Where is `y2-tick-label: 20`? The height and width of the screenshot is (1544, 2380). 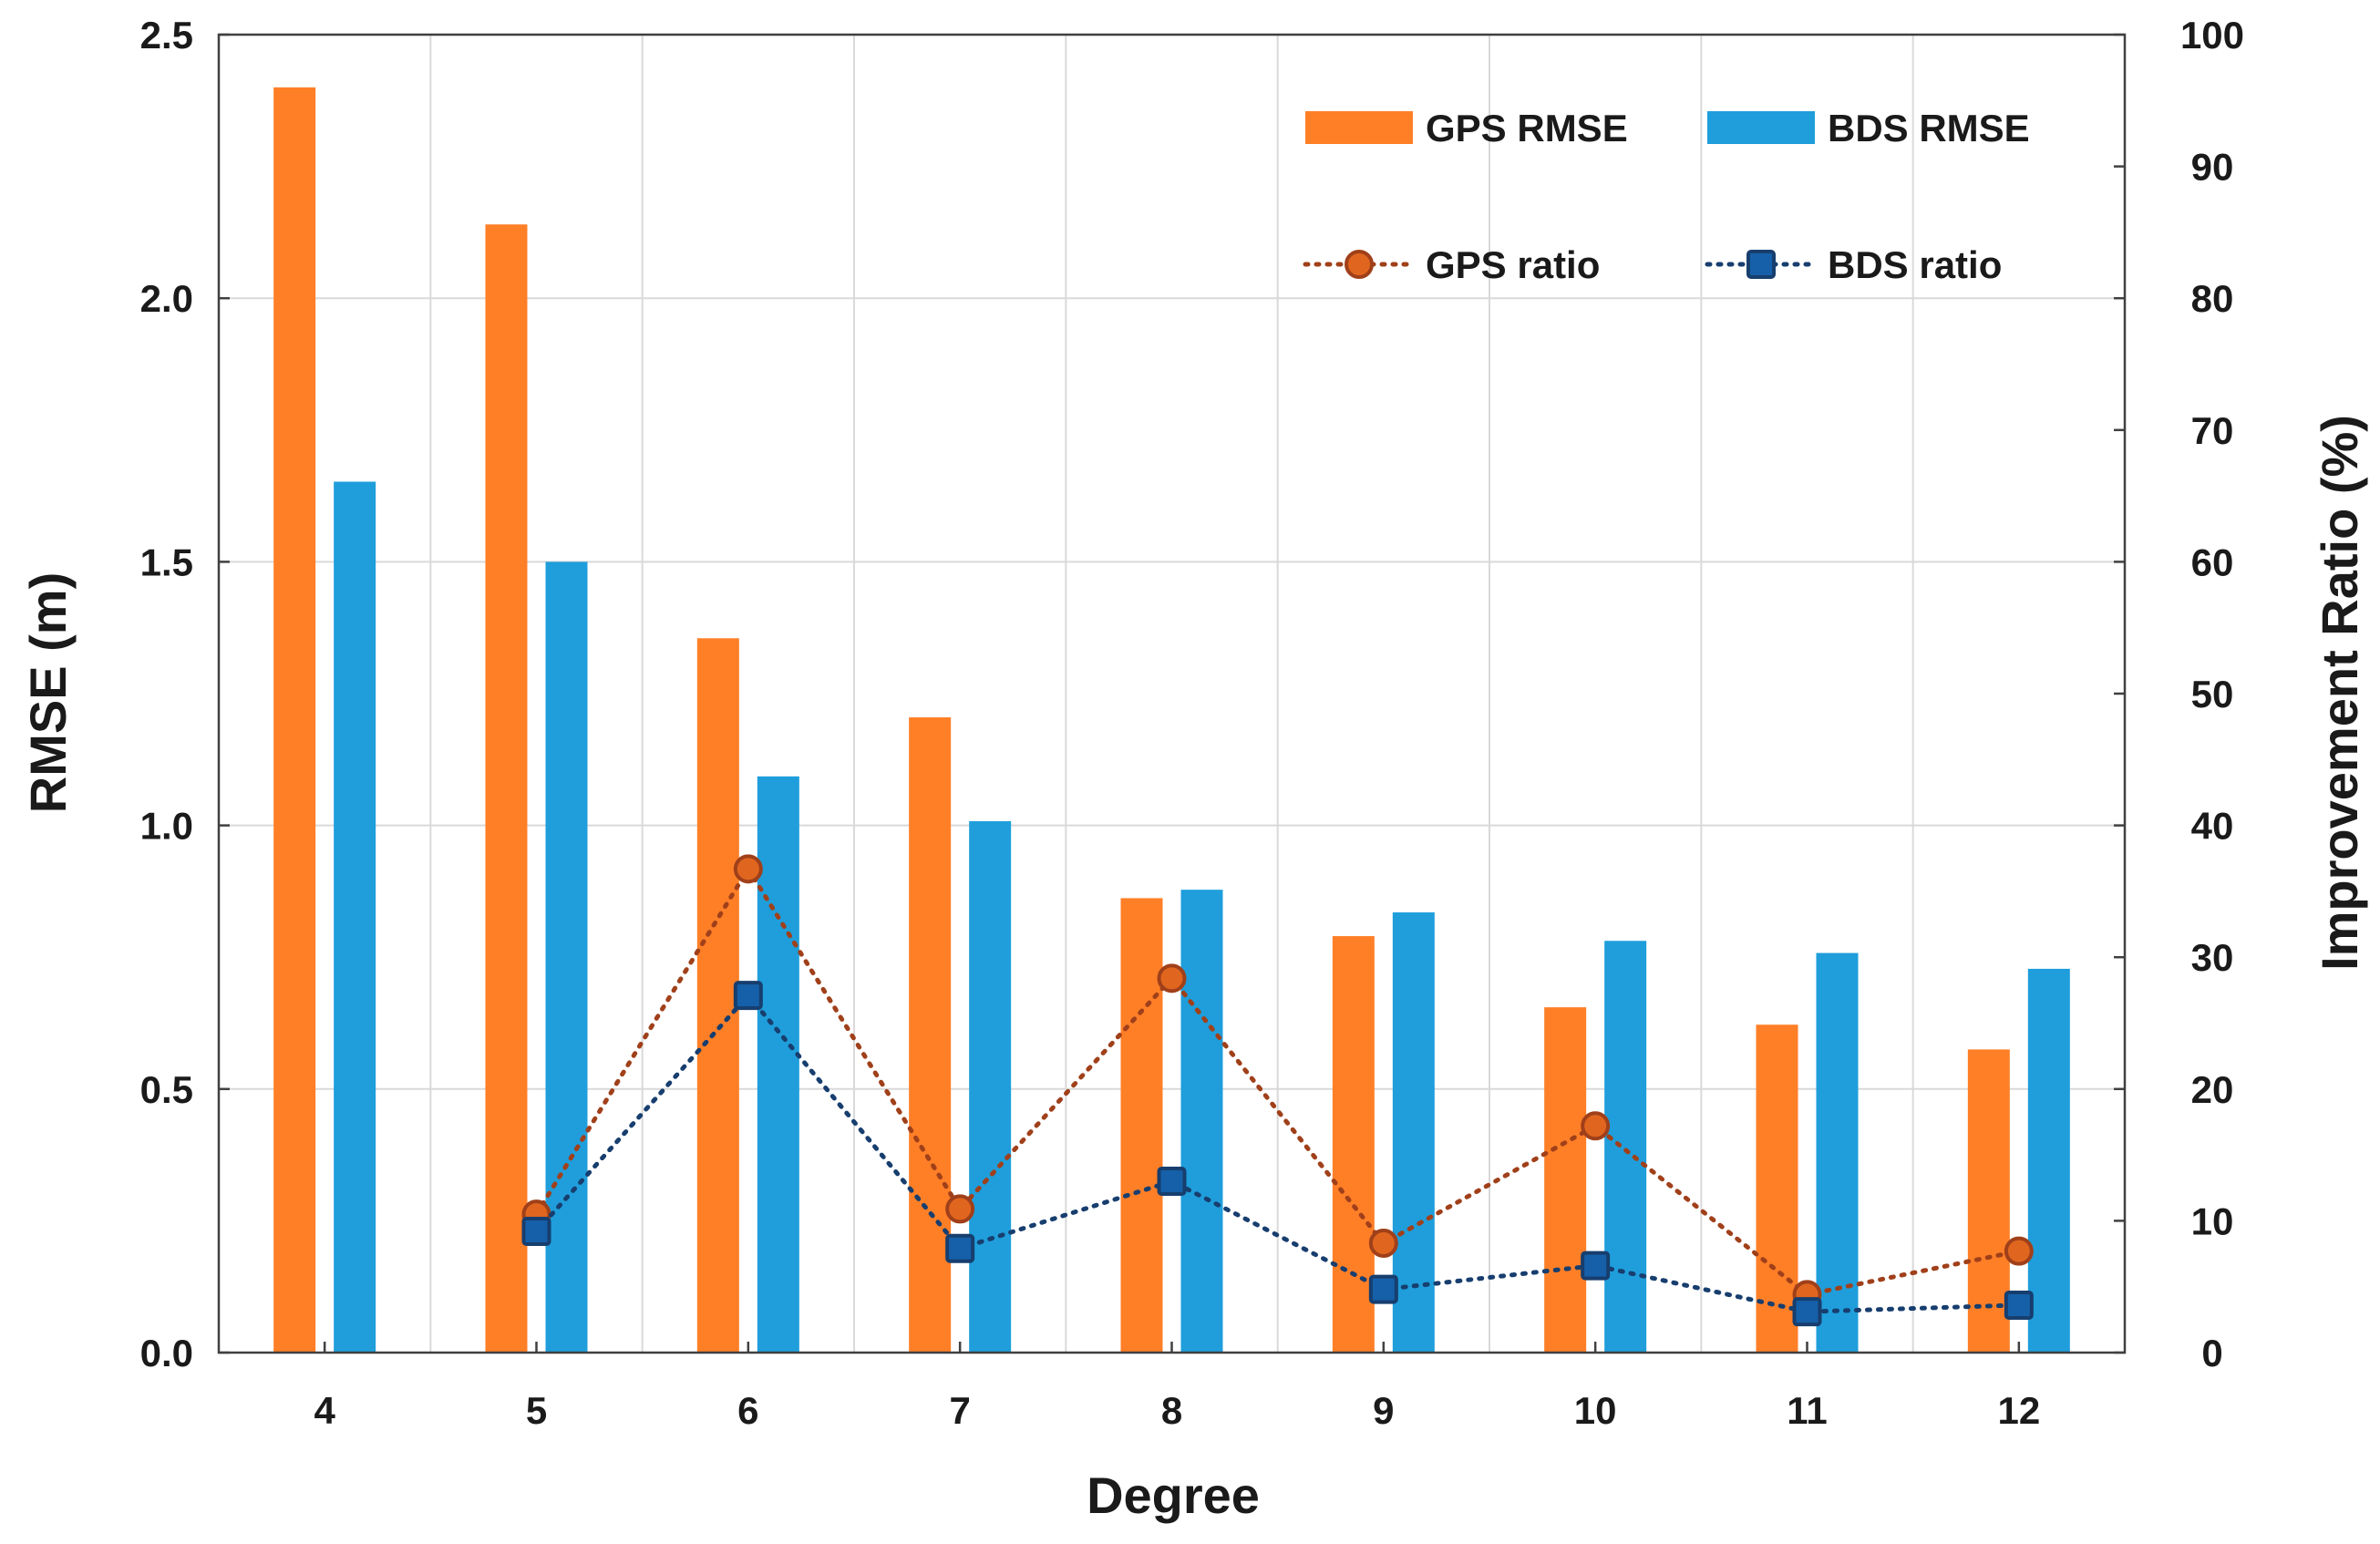
y2-tick-label: 20 is located at coordinates (2213, 1089).